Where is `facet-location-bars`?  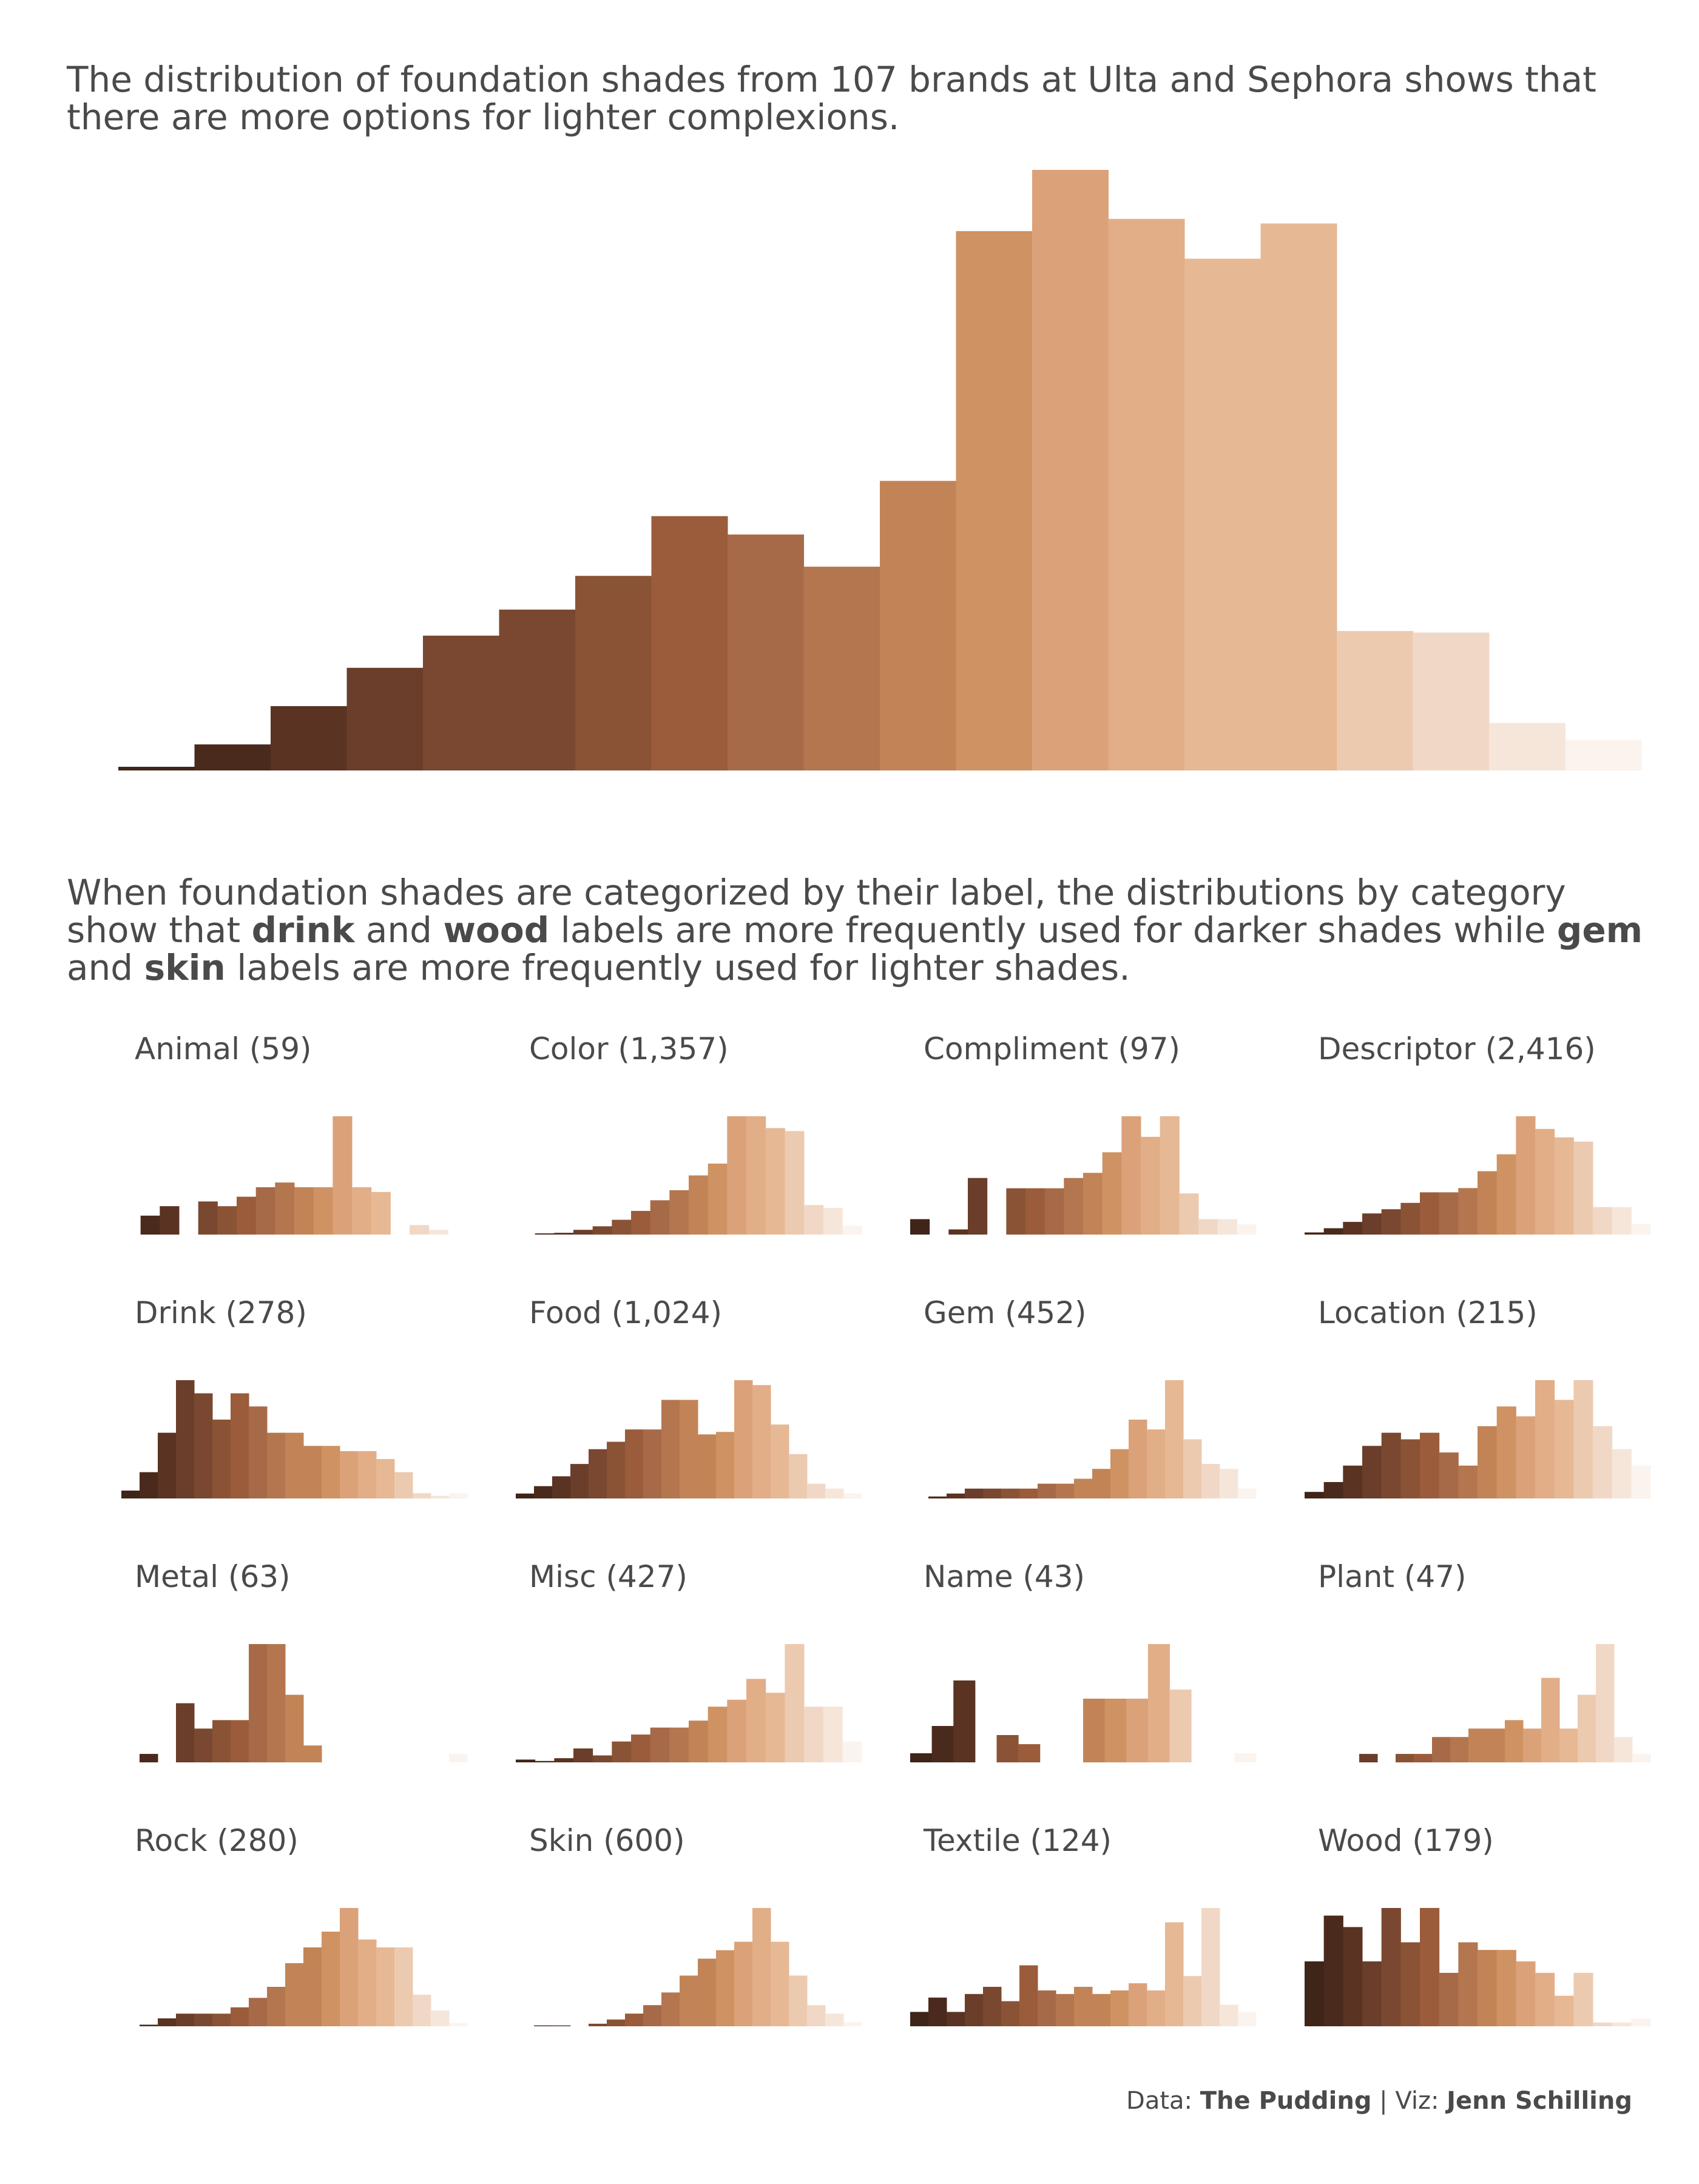
facet-location-bars is located at coordinates (1478, 1439).